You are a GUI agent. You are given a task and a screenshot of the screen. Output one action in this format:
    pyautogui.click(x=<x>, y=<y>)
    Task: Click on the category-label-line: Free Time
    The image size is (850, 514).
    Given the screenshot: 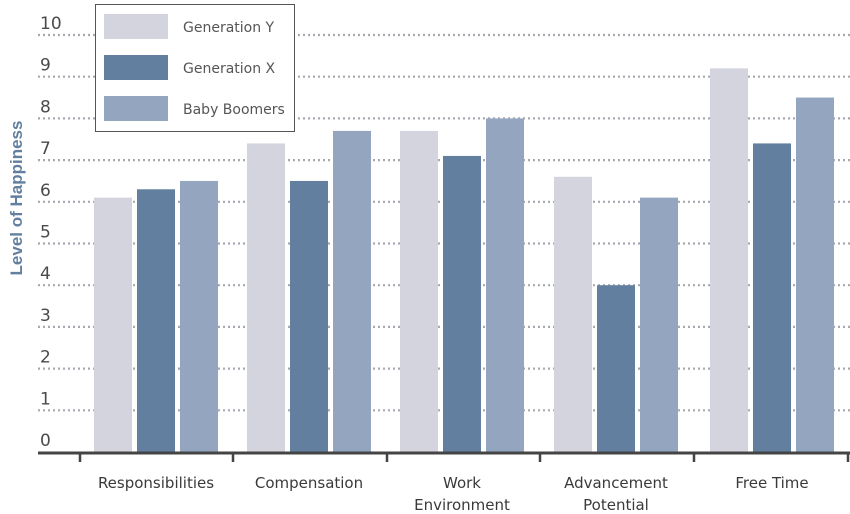 What is the action you would take?
    pyautogui.click(x=771, y=483)
    